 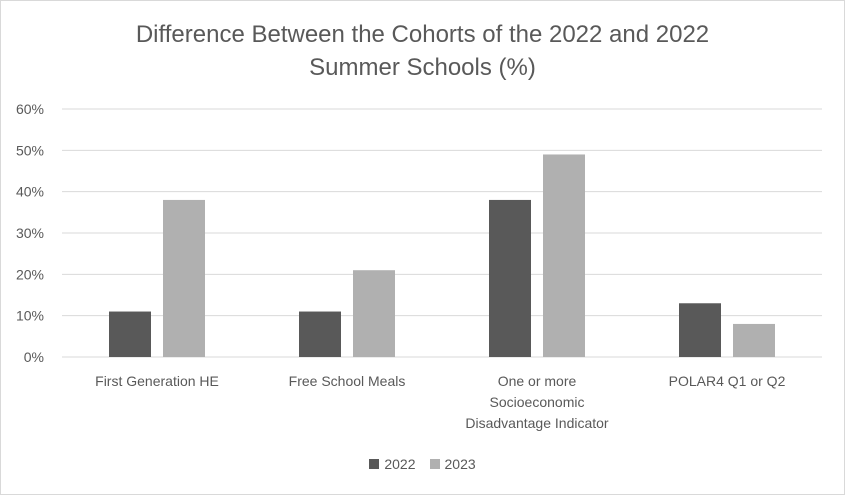 I want to click on legend-item-2022: 2022, so click(x=392, y=464).